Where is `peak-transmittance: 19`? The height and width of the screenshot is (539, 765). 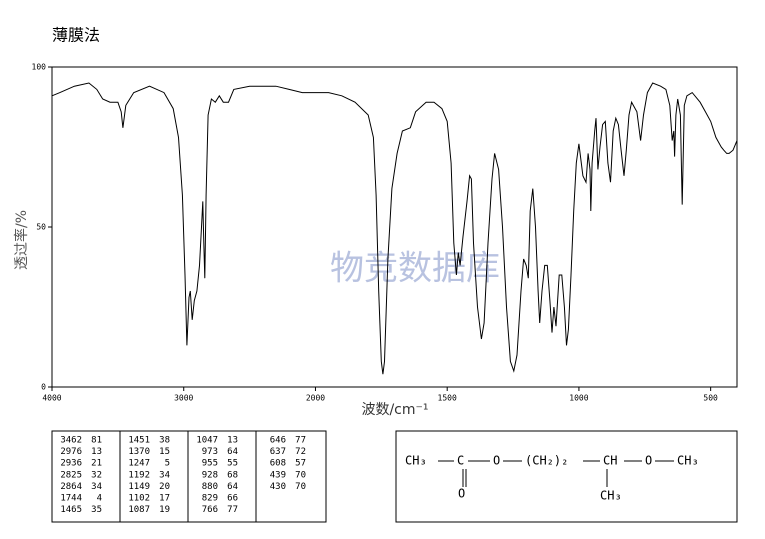 peak-transmittance: 19 is located at coordinates (164, 510).